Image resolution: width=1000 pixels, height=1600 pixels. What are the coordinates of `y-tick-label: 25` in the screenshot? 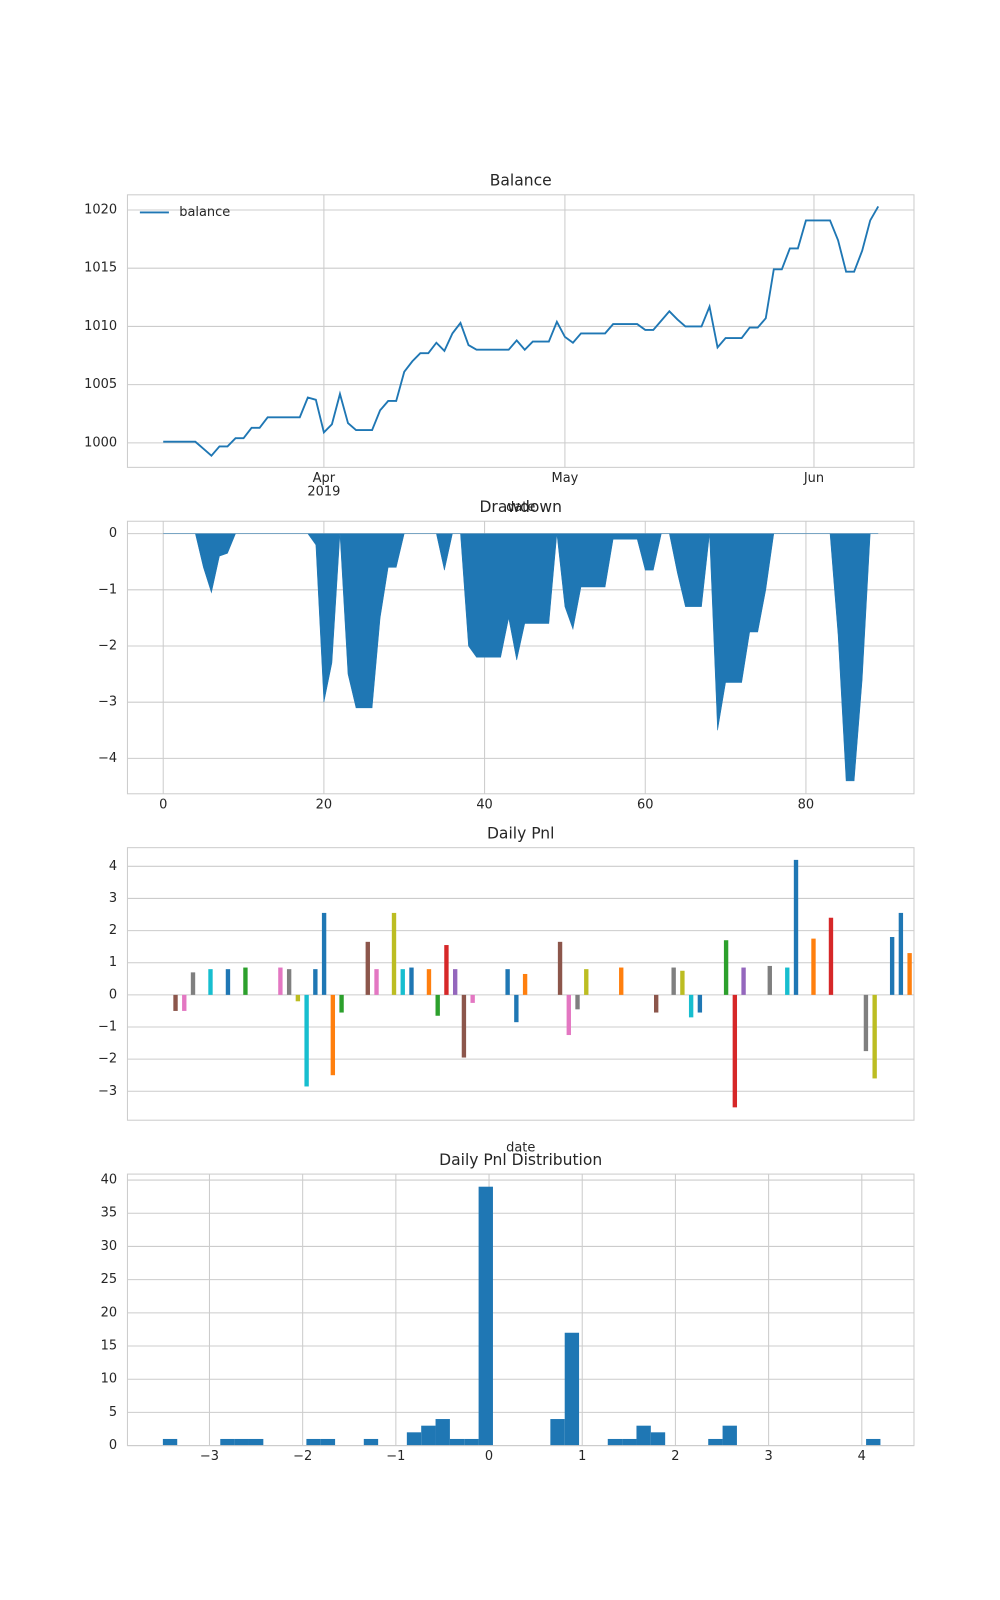 It's located at (109, 1279).